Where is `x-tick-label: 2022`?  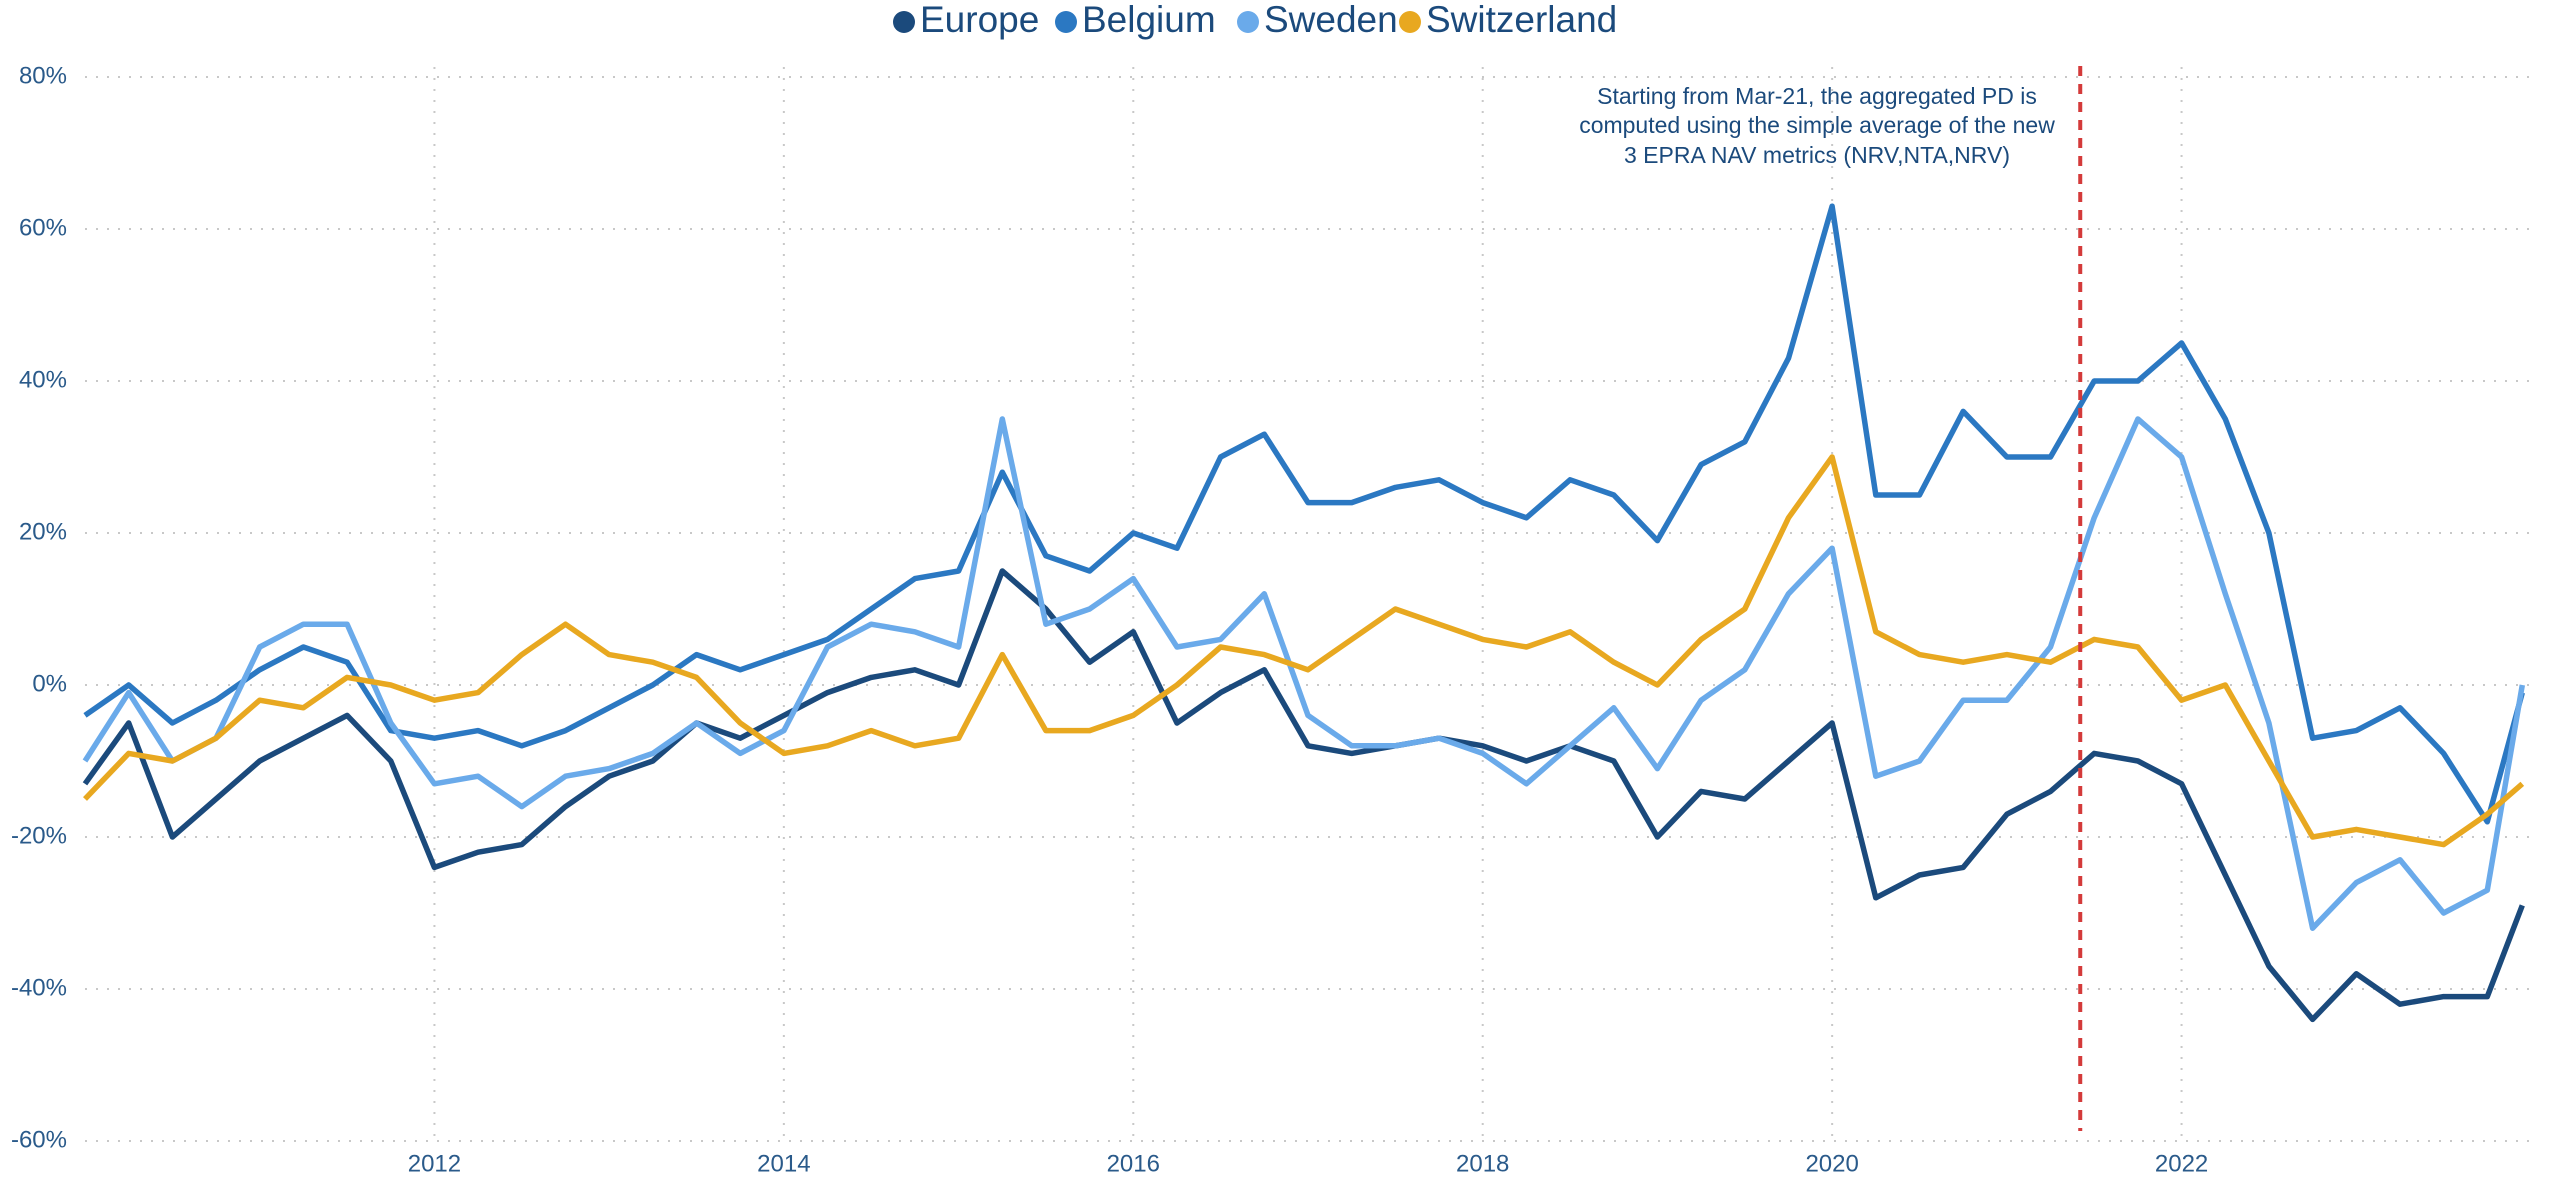 x-tick-label: 2022 is located at coordinates (2181, 1163).